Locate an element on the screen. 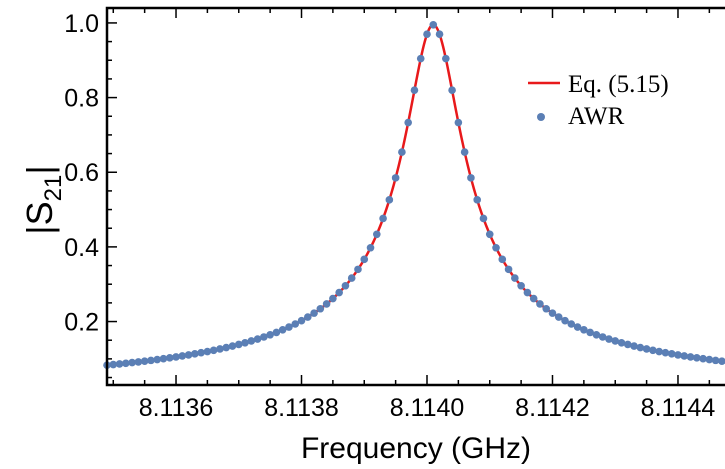 The image size is (725, 469). y-axis-title-subscript: 21 is located at coordinates (53, 188).